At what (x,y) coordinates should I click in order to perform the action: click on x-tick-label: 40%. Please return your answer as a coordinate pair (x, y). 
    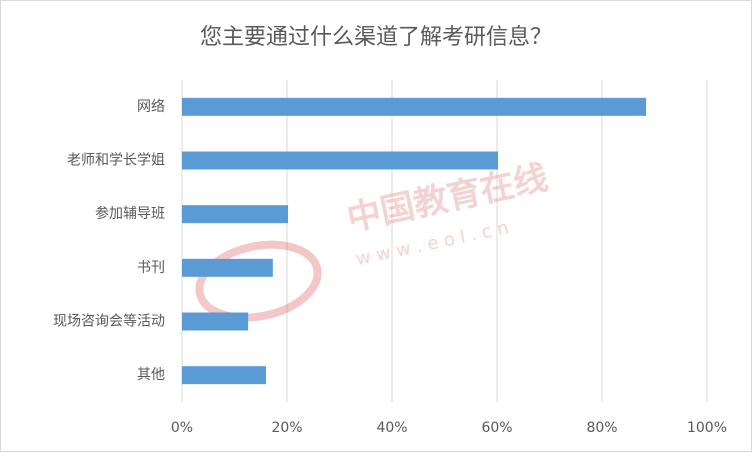
    Looking at the image, I should click on (391, 428).